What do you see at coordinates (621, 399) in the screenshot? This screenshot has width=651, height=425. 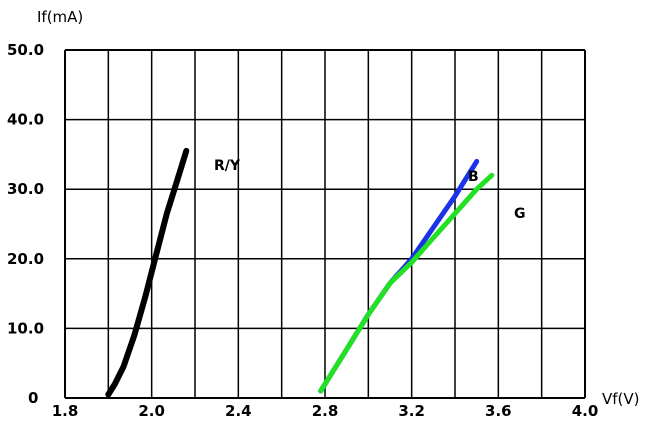 I see `x-axis-label: Vf(V)` at bounding box center [621, 399].